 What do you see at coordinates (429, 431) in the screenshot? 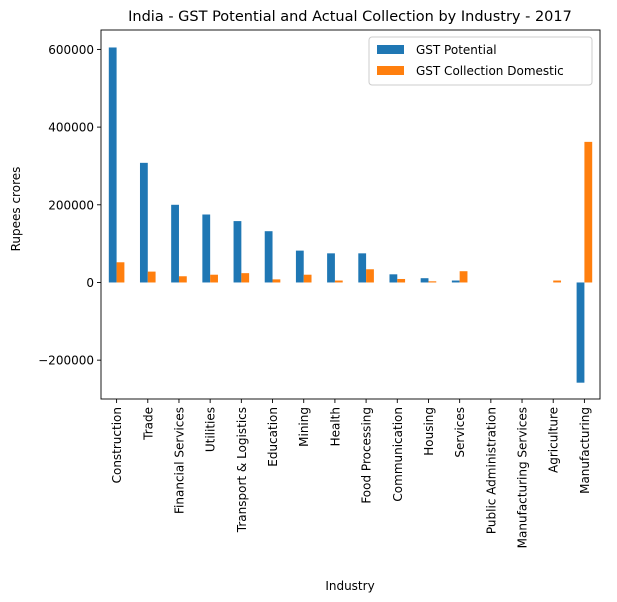
I see `x-tick-label: Housing` at bounding box center [429, 431].